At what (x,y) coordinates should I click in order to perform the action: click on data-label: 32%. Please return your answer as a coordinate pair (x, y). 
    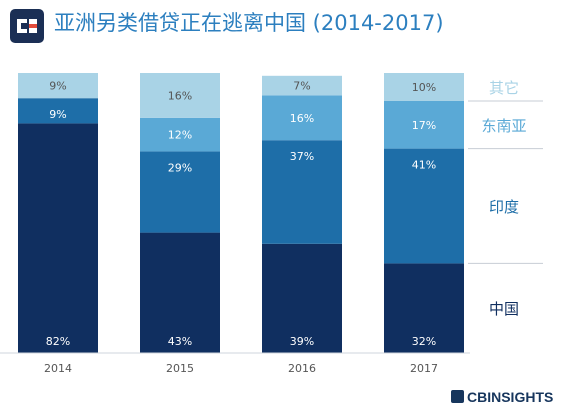
    Looking at the image, I should click on (424, 341).